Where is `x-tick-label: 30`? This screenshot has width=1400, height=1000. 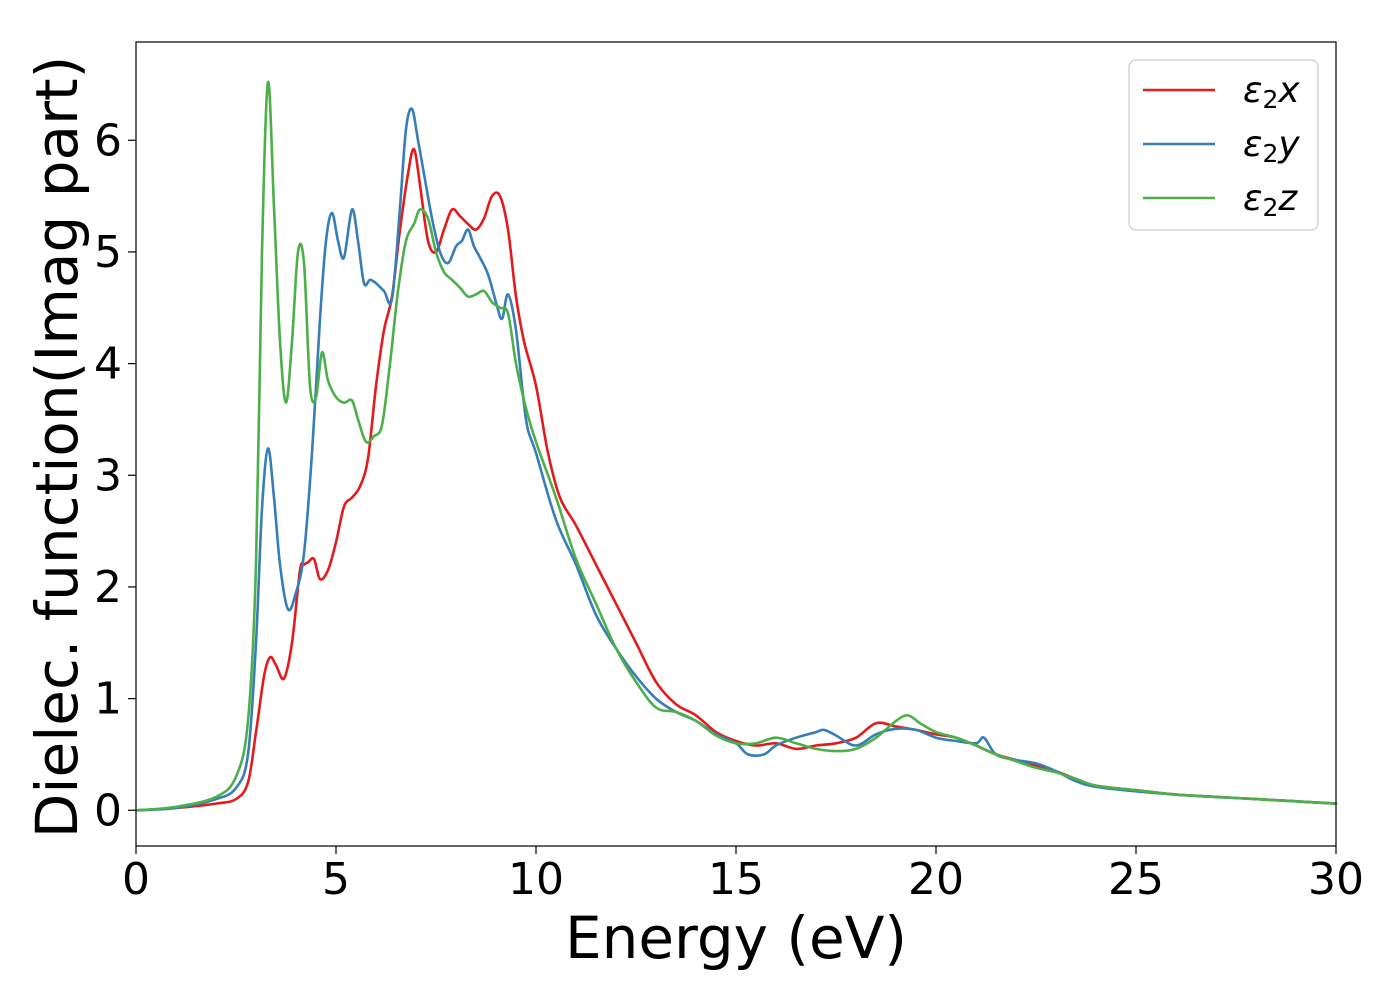
x-tick-label: 30 is located at coordinates (1336, 879).